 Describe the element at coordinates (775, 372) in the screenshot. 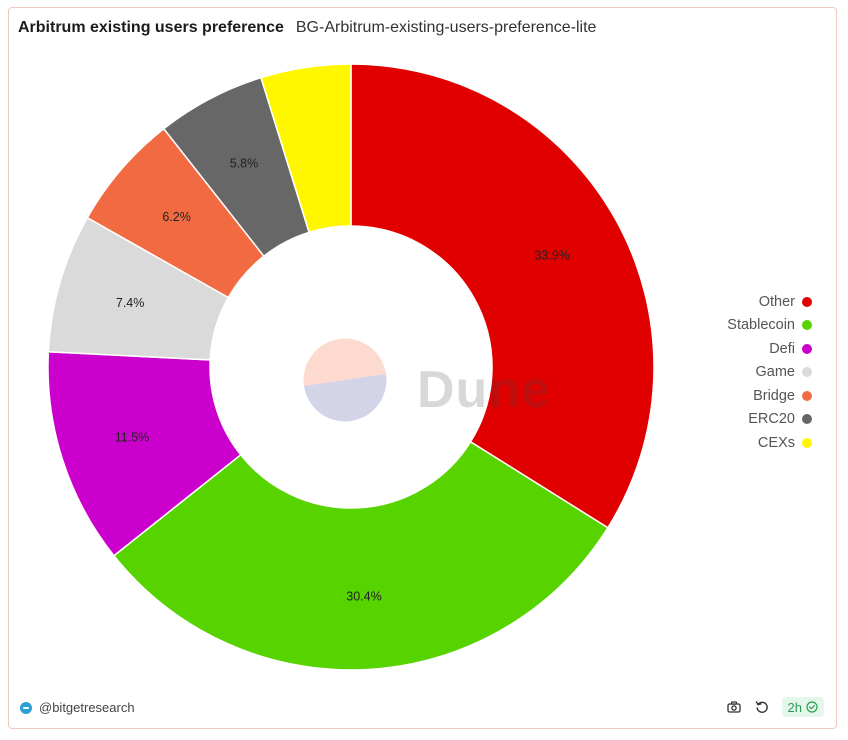

I see `legend-label: Game` at that location.